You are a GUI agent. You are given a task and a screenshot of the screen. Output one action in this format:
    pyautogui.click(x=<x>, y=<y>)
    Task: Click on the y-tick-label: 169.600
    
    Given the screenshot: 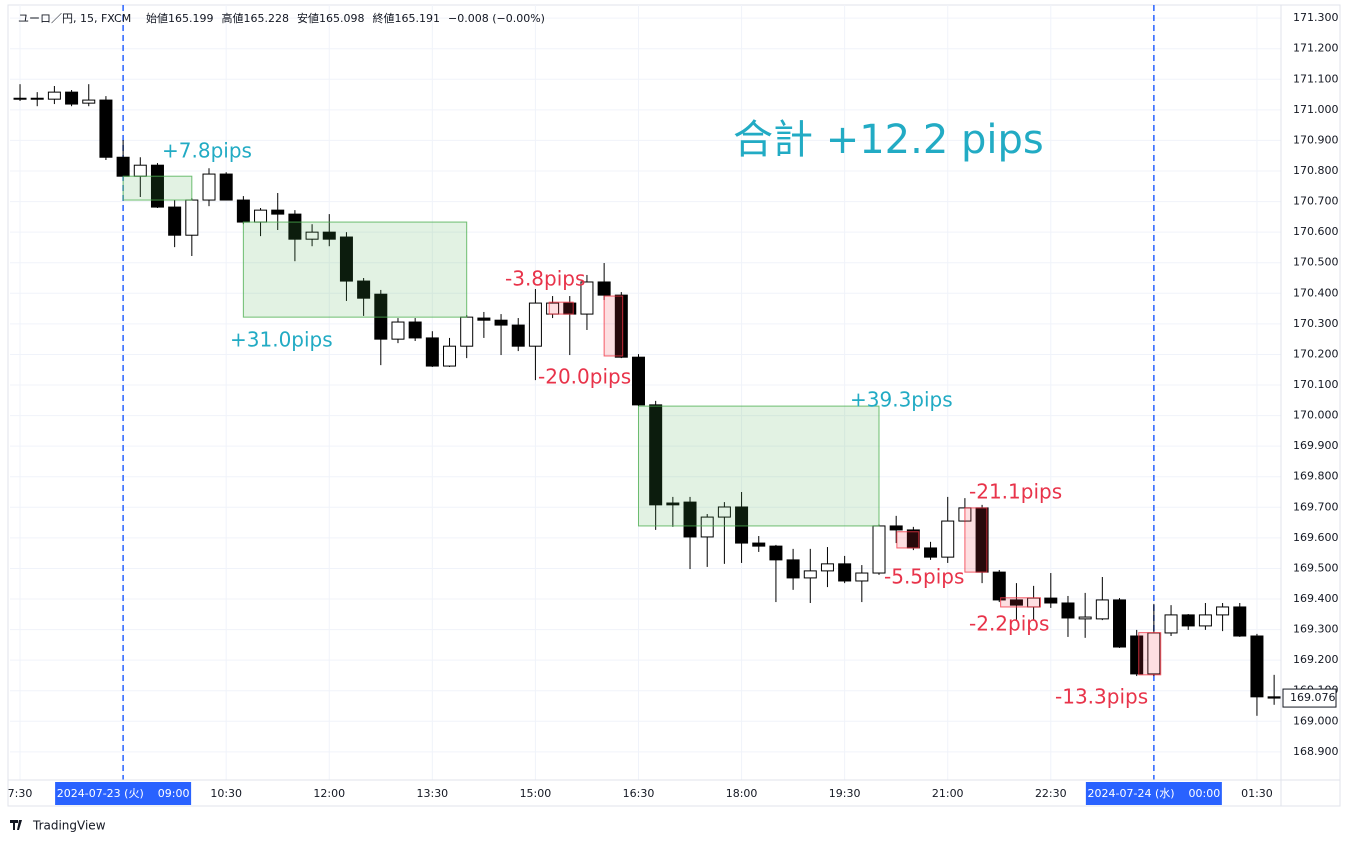 What is the action you would take?
    pyautogui.click(x=1316, y=537)
    